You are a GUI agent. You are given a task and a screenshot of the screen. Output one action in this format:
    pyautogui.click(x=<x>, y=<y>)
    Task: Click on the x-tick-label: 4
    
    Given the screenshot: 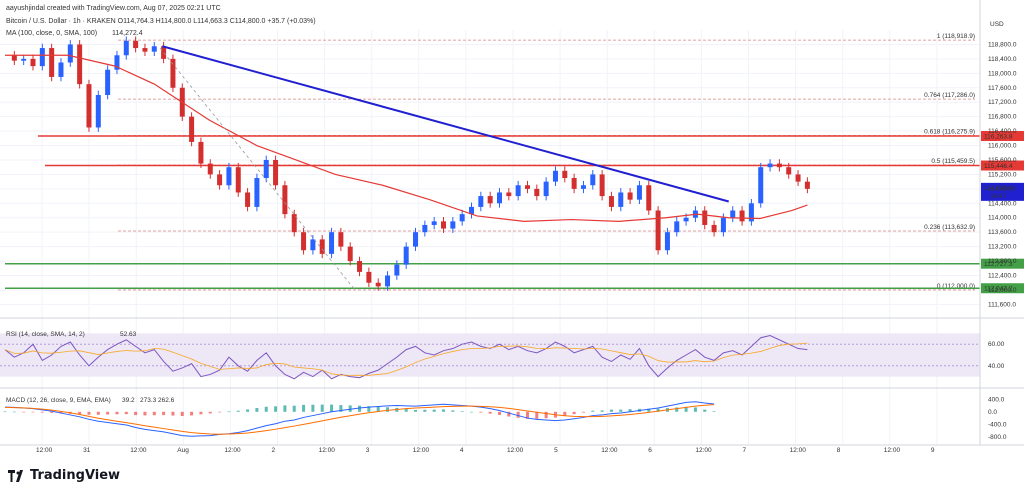 What is the action you would take?
    pyautogui.click(x=462, y=450)
    